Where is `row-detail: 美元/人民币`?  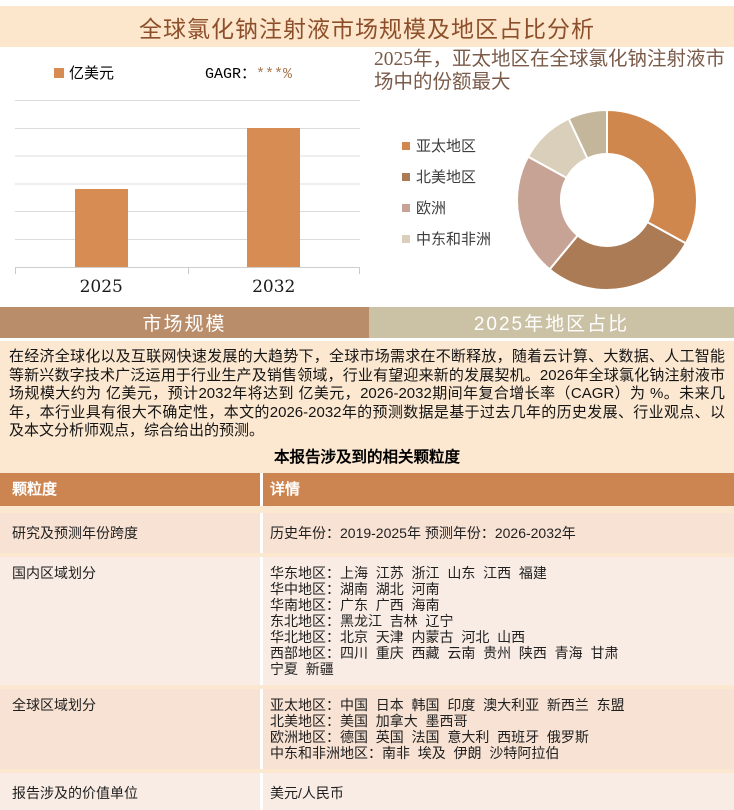
row-detail: 美元/人民币 is located at coordinates (497, 791).